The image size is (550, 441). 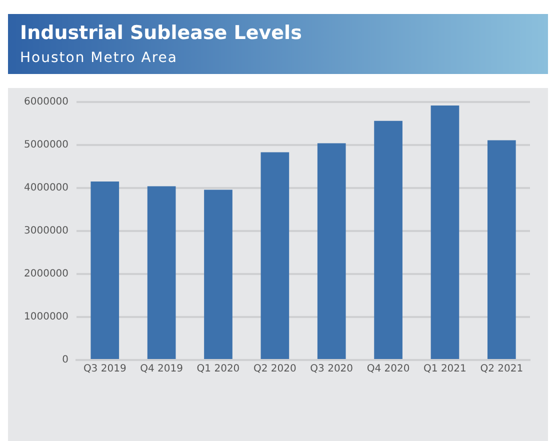 I want to click on y-tick-label: 5000000, so click(x=46, y=145).